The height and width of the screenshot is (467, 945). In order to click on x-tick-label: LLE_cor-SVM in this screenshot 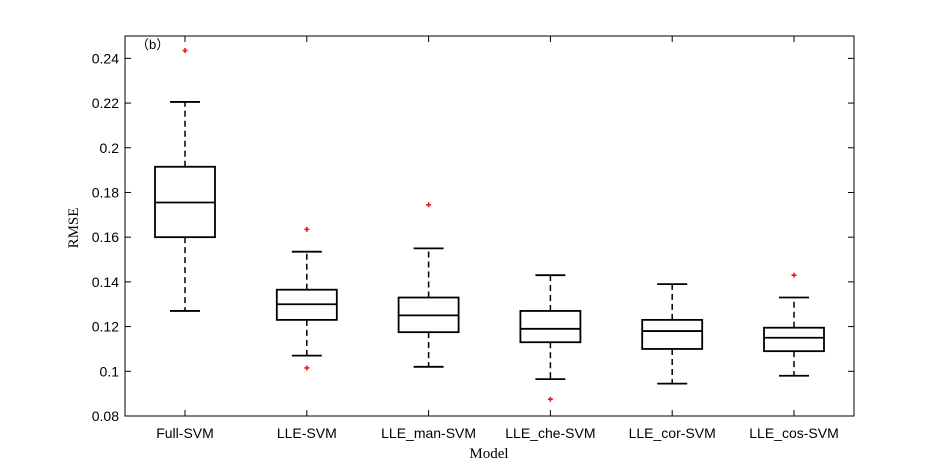, I will do `click(672, 433)`.